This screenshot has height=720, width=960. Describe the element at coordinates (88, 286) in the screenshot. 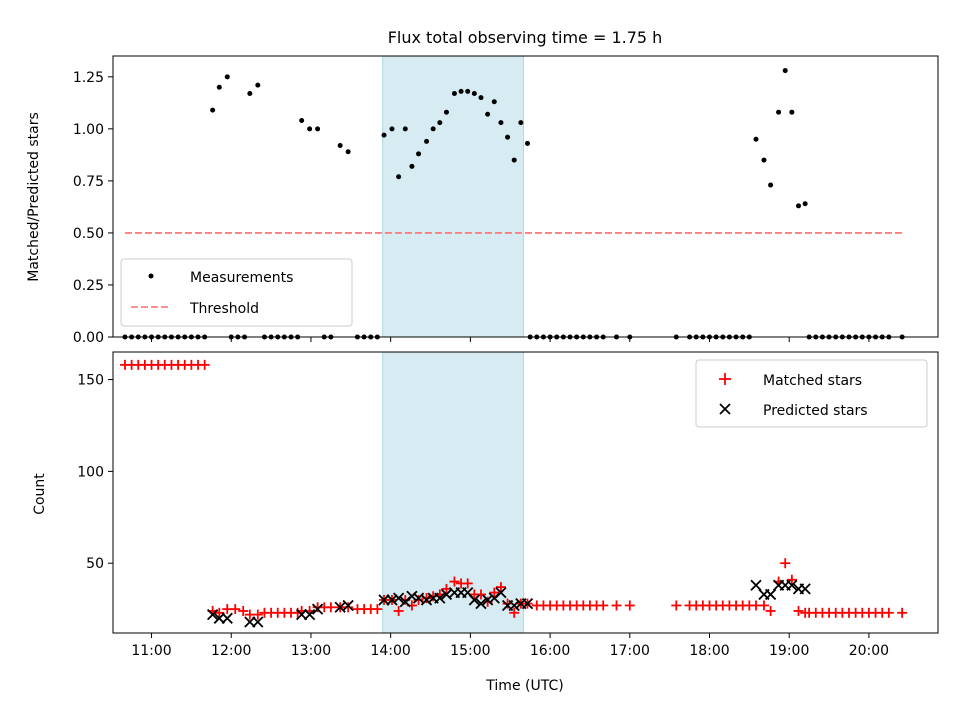

I see `y-tick-label: 0.25` at that location.